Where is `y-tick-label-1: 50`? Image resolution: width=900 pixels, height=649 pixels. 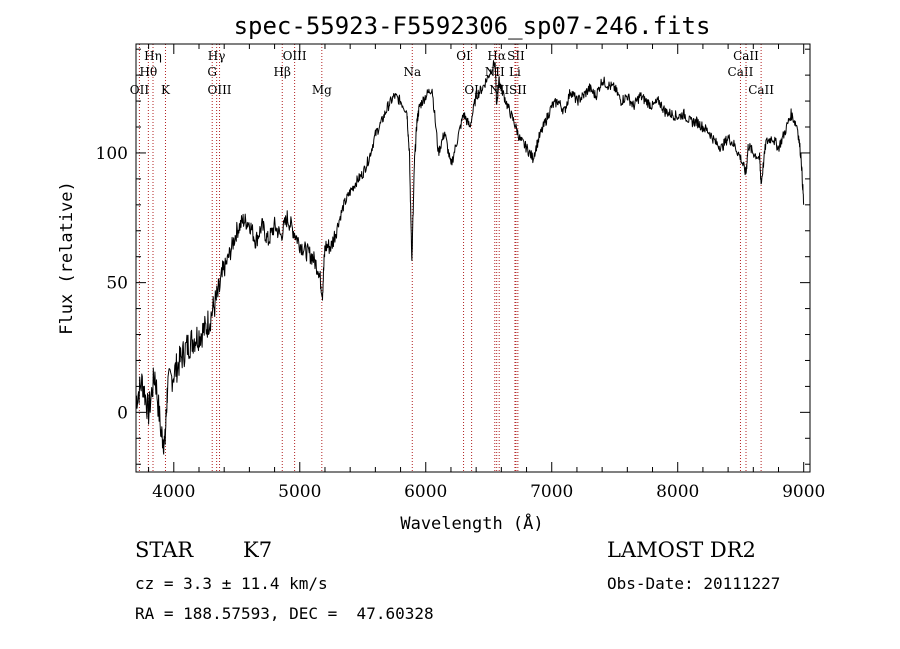 y-tick-label-1: 50 is located at coordinates (117, 284).